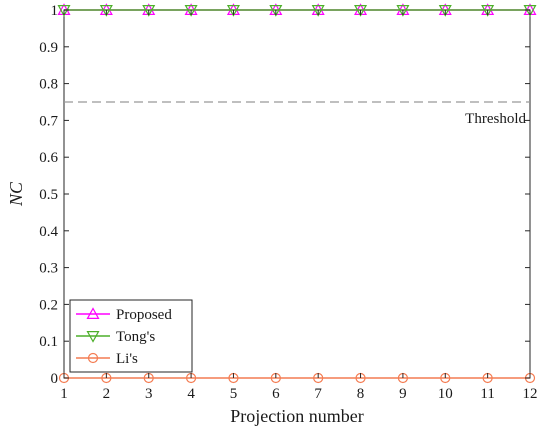  Describe the element at coordinates (144, 315) in the screenshot. I see `legend-label-proposed: Proposed` at that location.